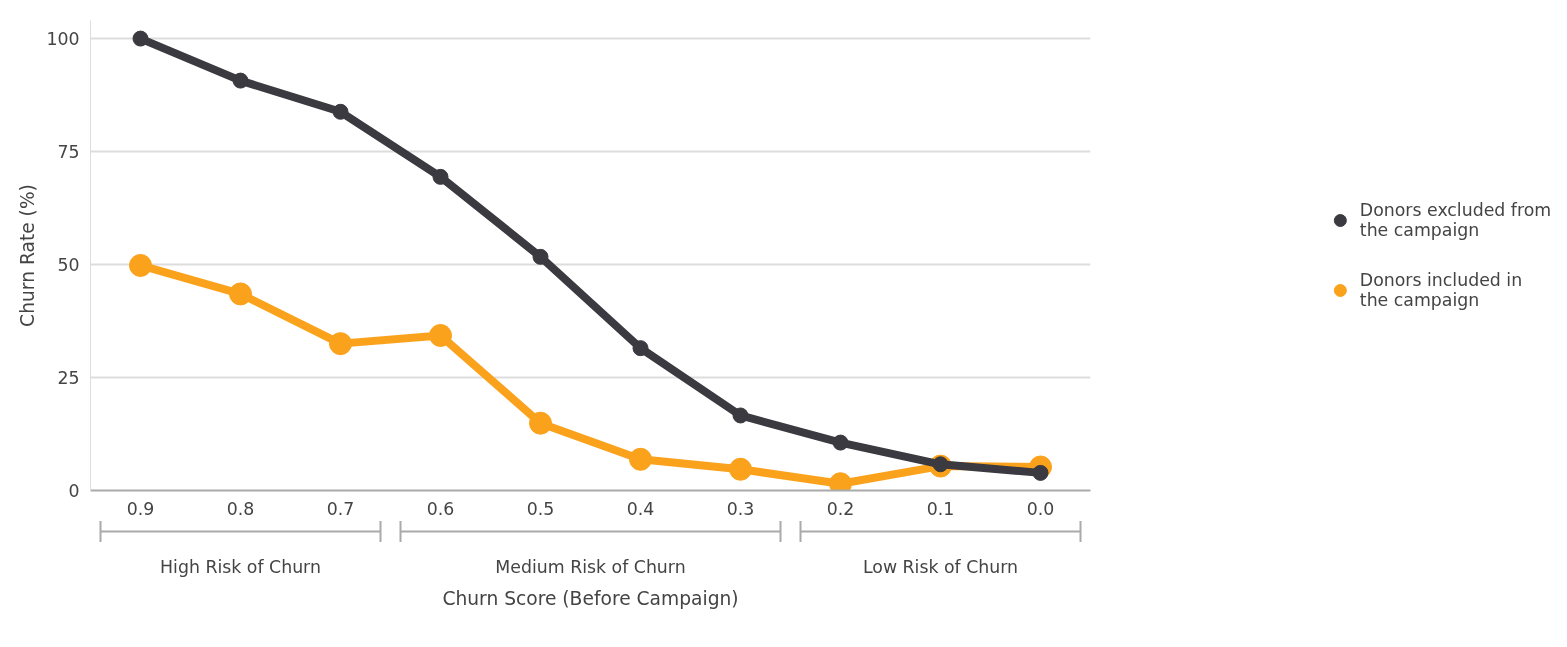 The image size is (1567, 647). What do you see at coordinates (240, 566) in the screenshot?
I see `text: High Risk of Churn` at bounding box center [240, 566].